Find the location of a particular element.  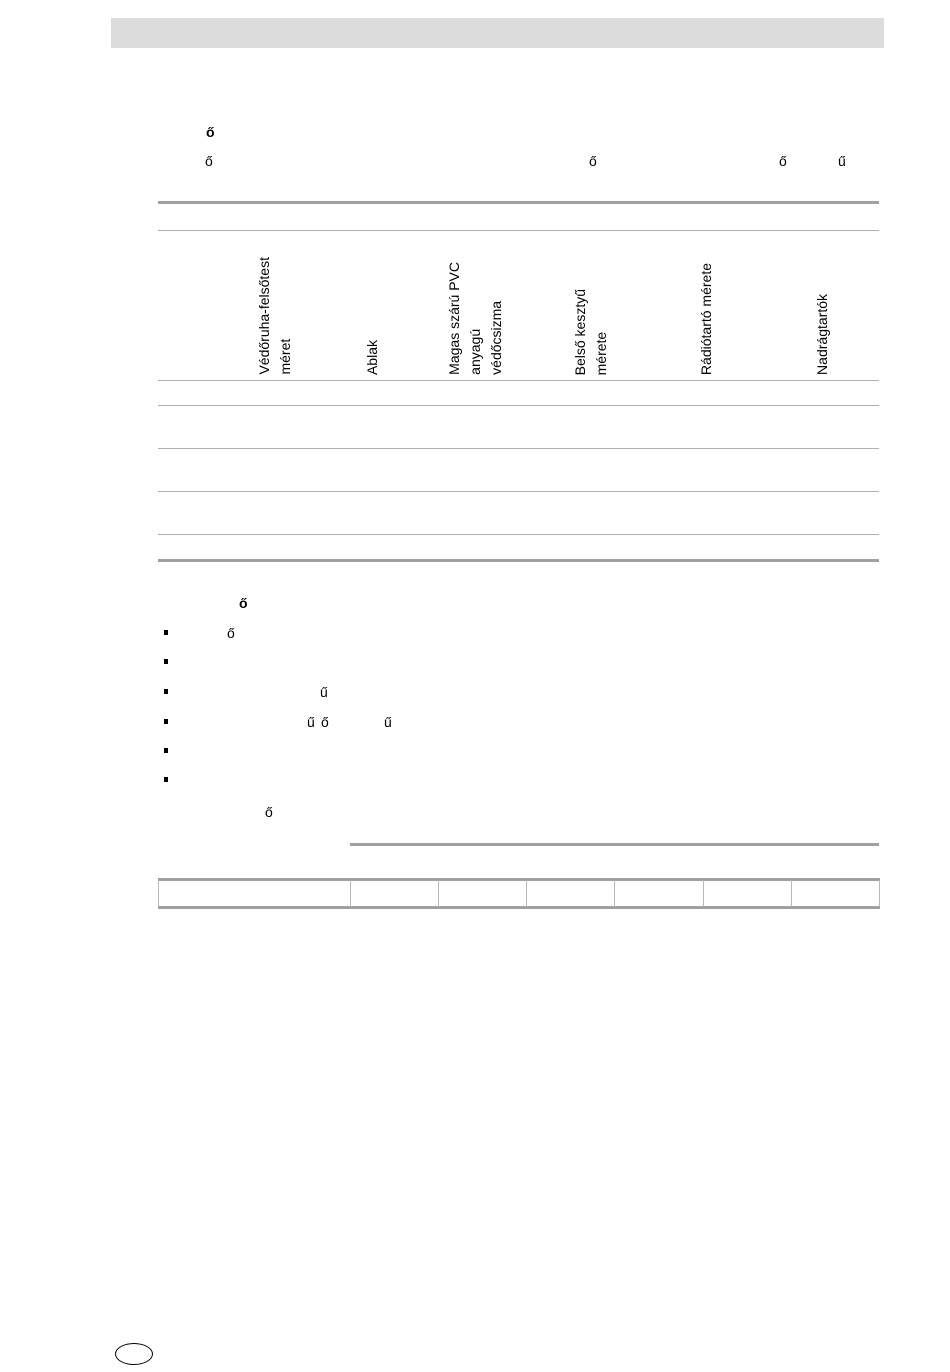

language-badge-oval is located at coordinates (134, 1354).